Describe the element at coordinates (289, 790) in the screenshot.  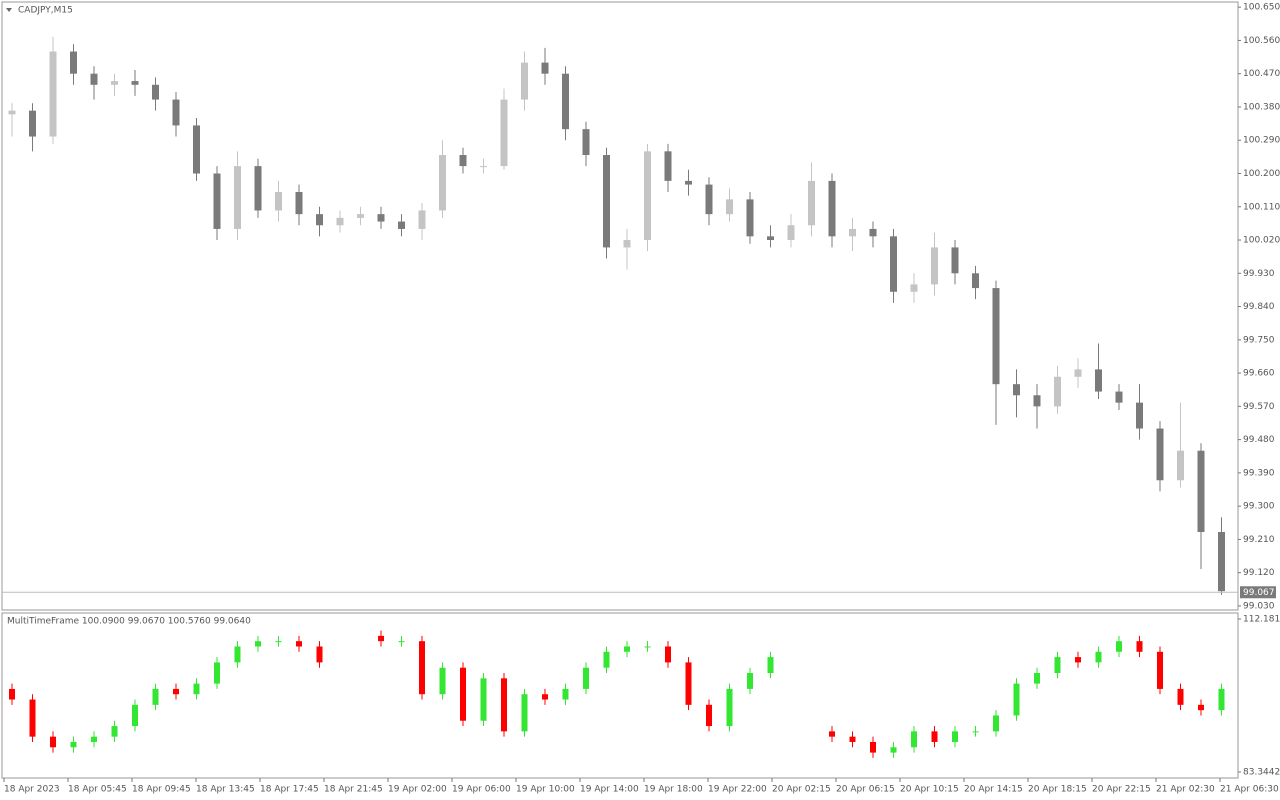
I see `x-tick-label: 18 Apr 17:45` at that location.